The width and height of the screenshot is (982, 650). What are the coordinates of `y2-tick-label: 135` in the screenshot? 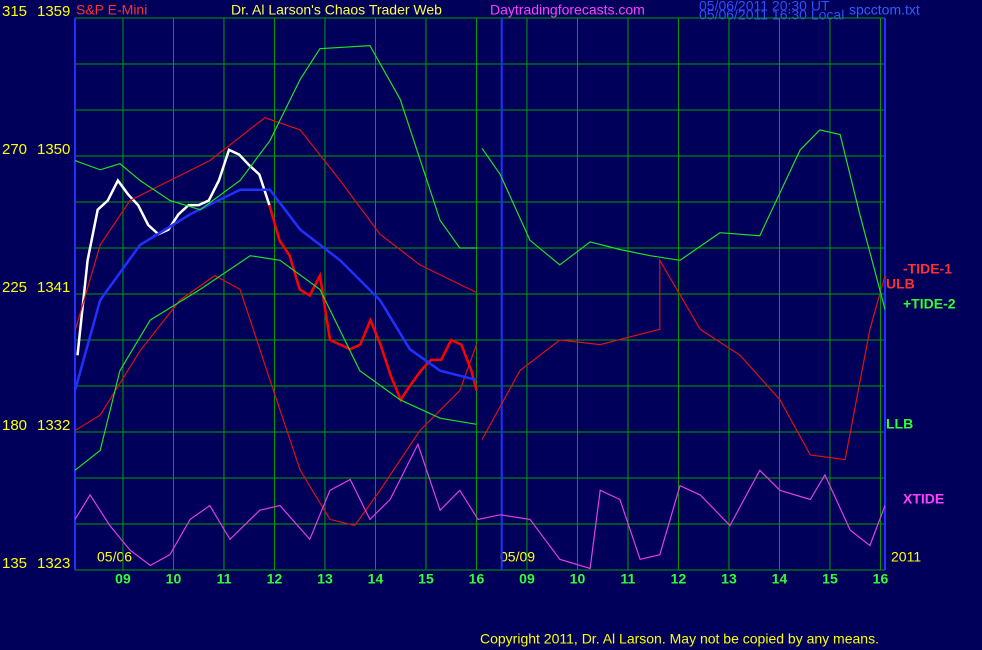 It's located at (14, 563).